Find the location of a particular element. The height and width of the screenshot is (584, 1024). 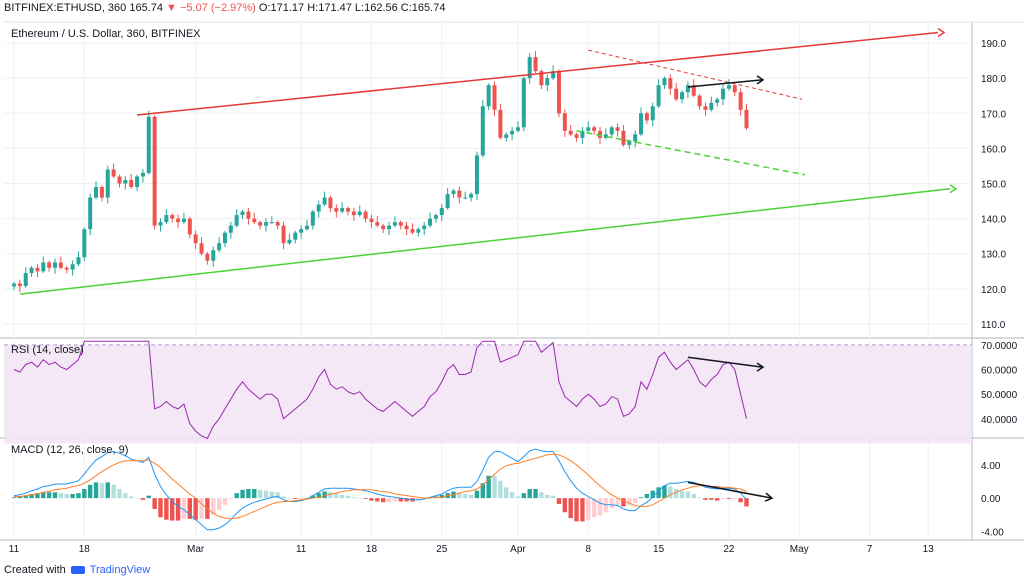

rsi-tick-label: 50.0000 is located at coordinates (999, 395).